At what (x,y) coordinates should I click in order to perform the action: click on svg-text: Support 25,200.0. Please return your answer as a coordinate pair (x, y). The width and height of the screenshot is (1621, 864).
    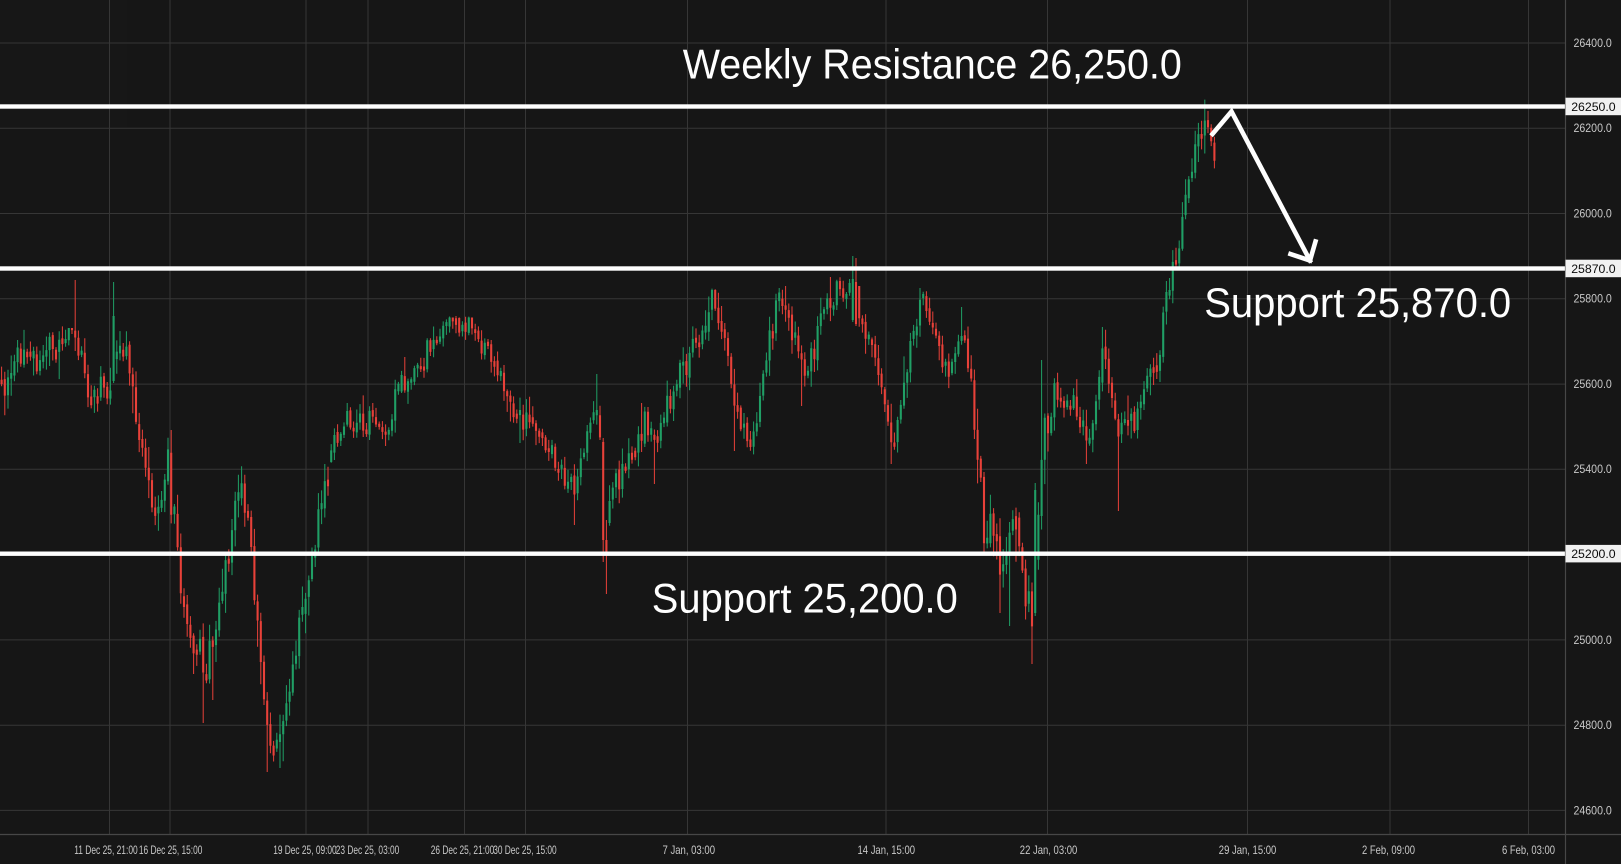
    Looking at the image, I should click on (805, 597).